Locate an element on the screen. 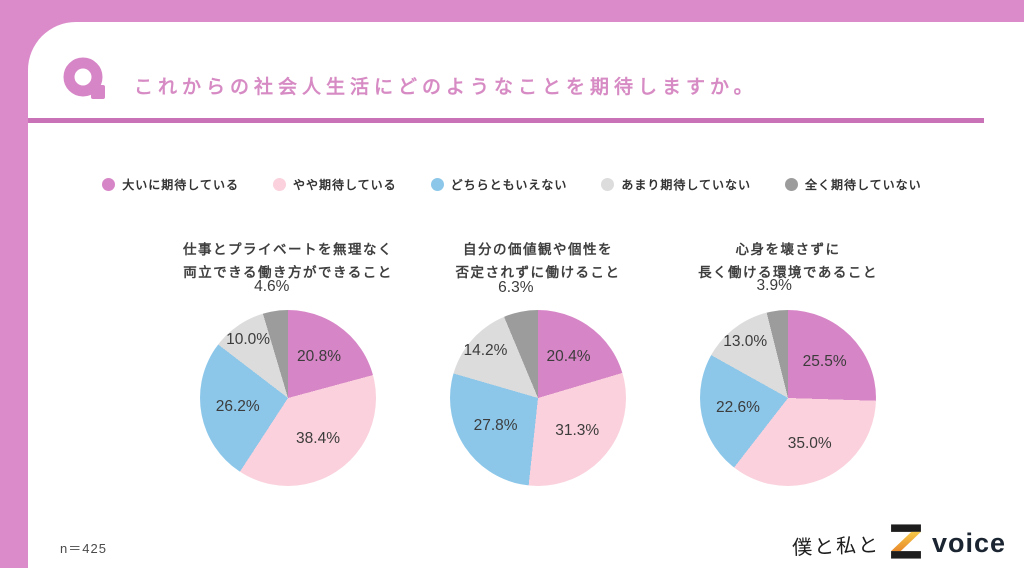 The height and width of the screenshot is (576, 1024). pie-wrap: 25.5% 35.0% 22.6% 13.0% 3.9% is located at coordinates (788, 381).